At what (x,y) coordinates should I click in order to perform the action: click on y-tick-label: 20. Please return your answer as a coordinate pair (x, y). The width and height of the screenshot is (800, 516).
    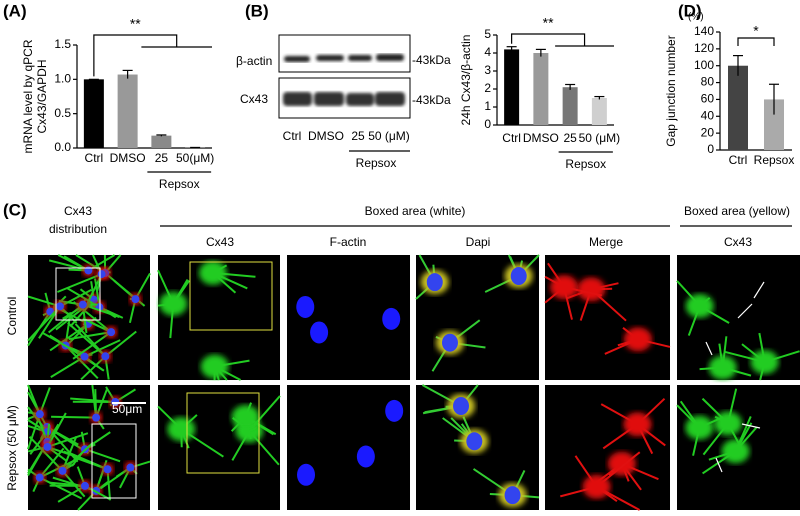
    Looking at the image, I should click on (708, 132).